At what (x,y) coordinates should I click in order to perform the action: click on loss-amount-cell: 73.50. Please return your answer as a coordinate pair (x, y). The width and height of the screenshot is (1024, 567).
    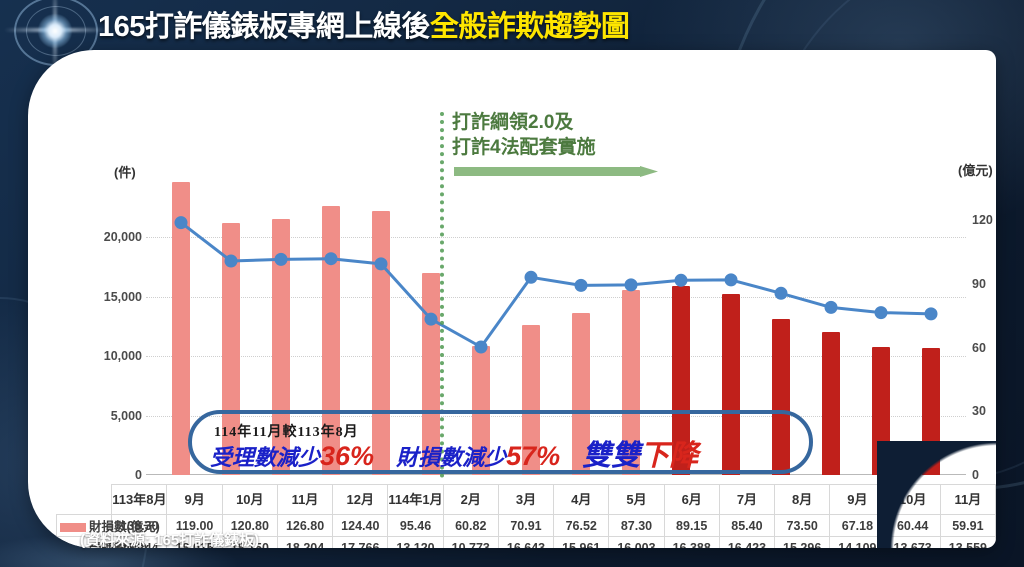
    Looking at the image, I should click on (802, 525).